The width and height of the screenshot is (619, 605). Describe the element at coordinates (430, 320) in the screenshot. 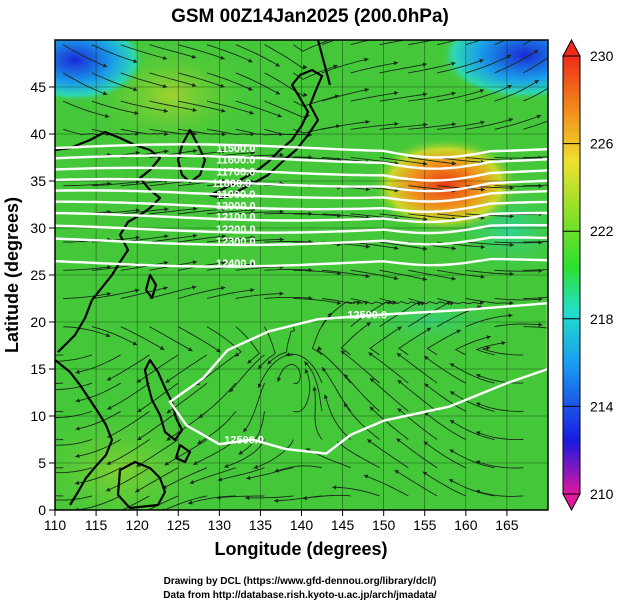

I see `field-cyan-mid` at that location.